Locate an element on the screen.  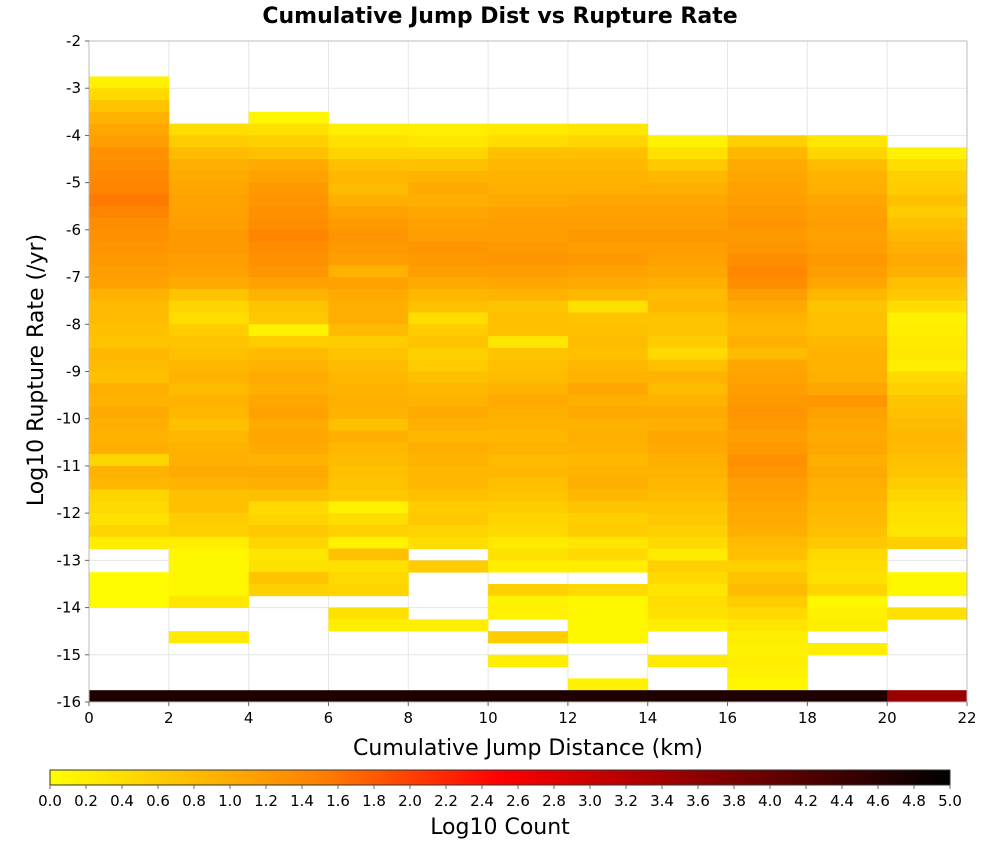
colorbar-tick-label: 2.6 is located at coordinates (518, 801).